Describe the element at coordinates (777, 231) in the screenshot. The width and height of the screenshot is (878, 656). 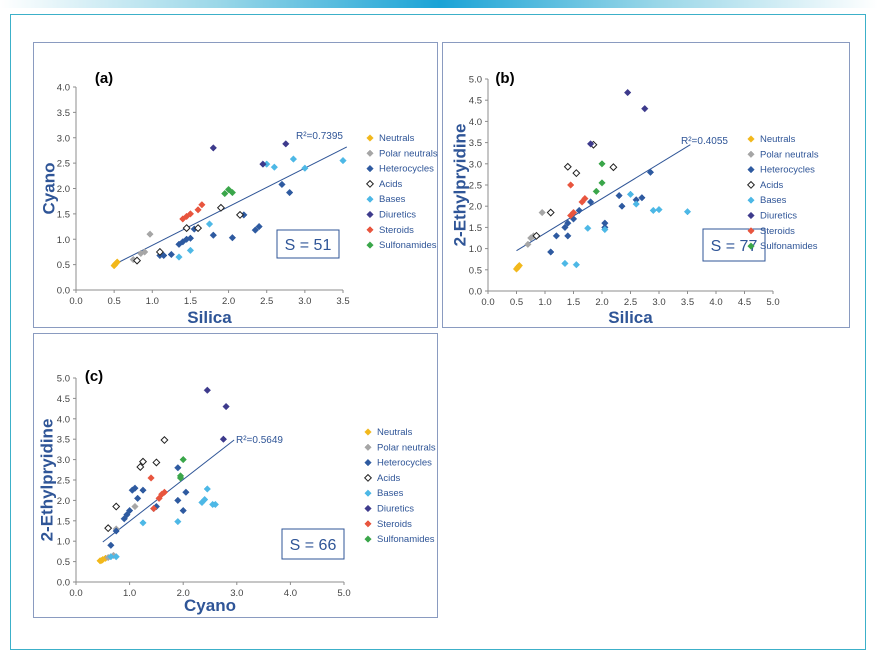
I see `legend-label: Steroids` at that location.